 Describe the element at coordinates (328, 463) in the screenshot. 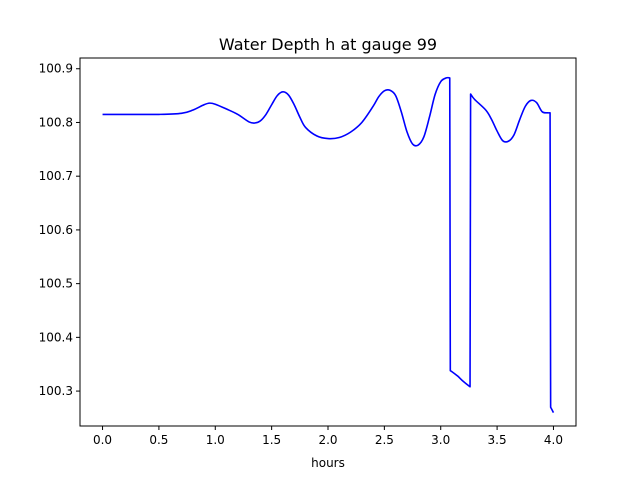

I see `x-axis-label: hours` at that location.